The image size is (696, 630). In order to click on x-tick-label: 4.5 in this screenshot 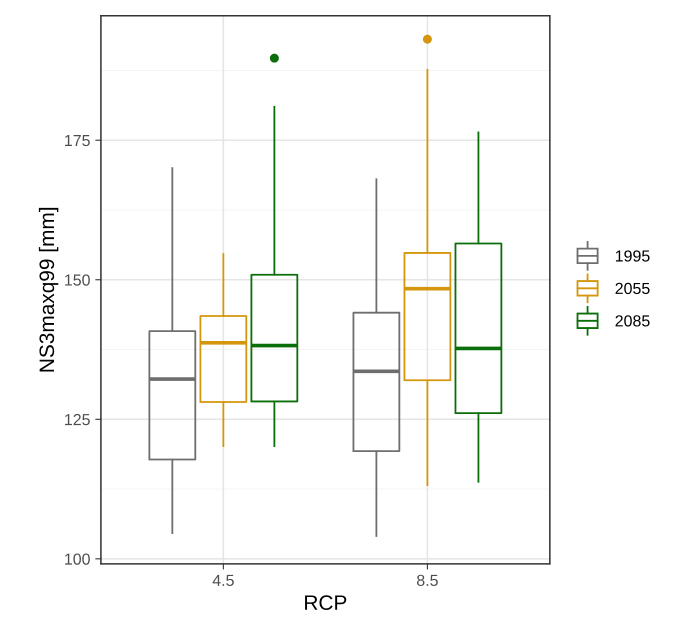, I will do `click(223, 580)`.